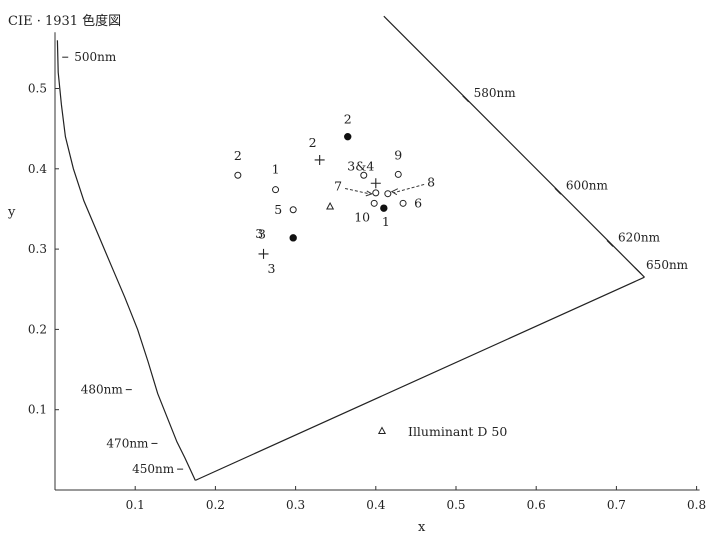  Describe the element at coordinates (215, 505) in the screenshot. I see `x-tick-label: 0.2` at that location.